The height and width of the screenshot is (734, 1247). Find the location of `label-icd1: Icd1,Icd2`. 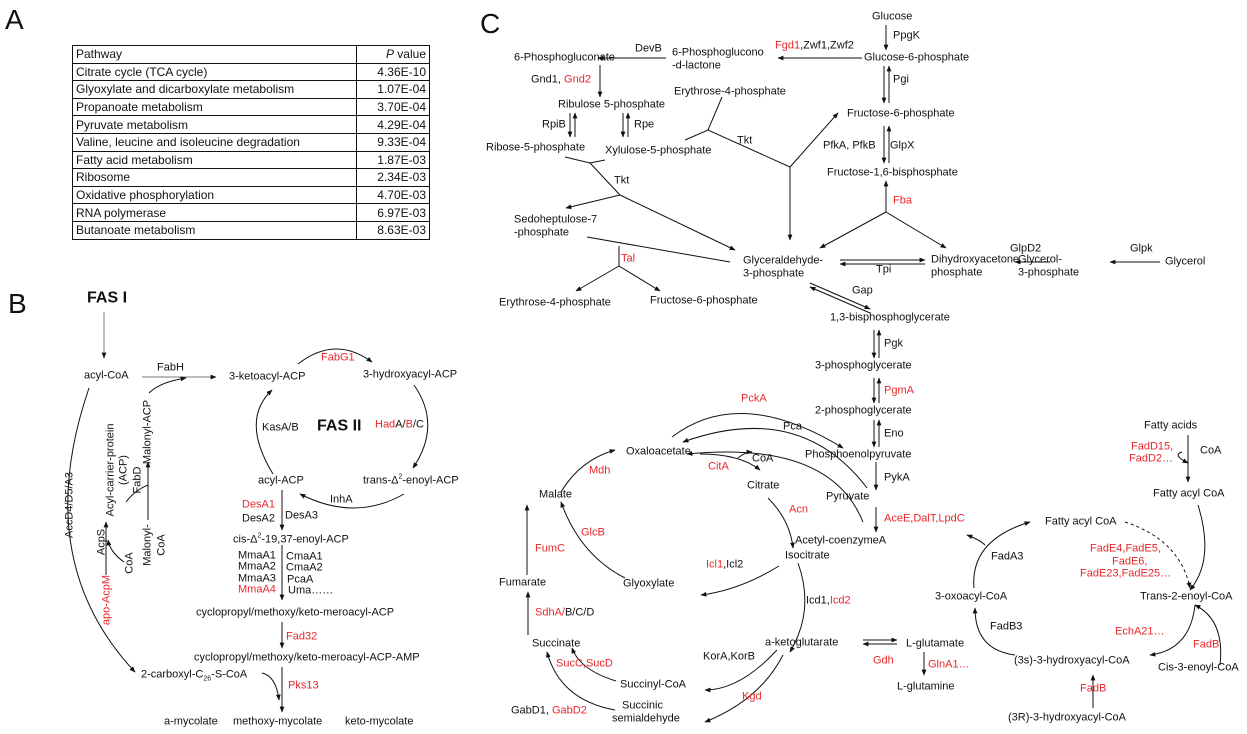

label-icd1: Icd1,Icd2 is located at coordinates (828, 601).